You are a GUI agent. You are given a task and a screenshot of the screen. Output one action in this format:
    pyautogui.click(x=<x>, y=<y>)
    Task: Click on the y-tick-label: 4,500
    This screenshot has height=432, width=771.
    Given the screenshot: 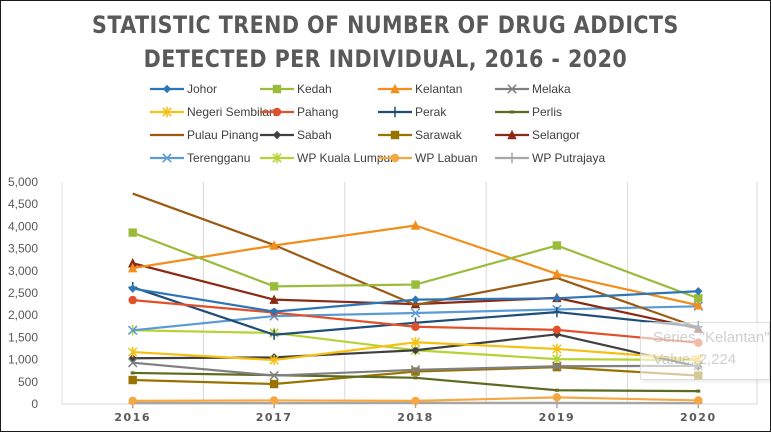 What is the action you would take?
    pyautogui.click(x=23, y=204)
    